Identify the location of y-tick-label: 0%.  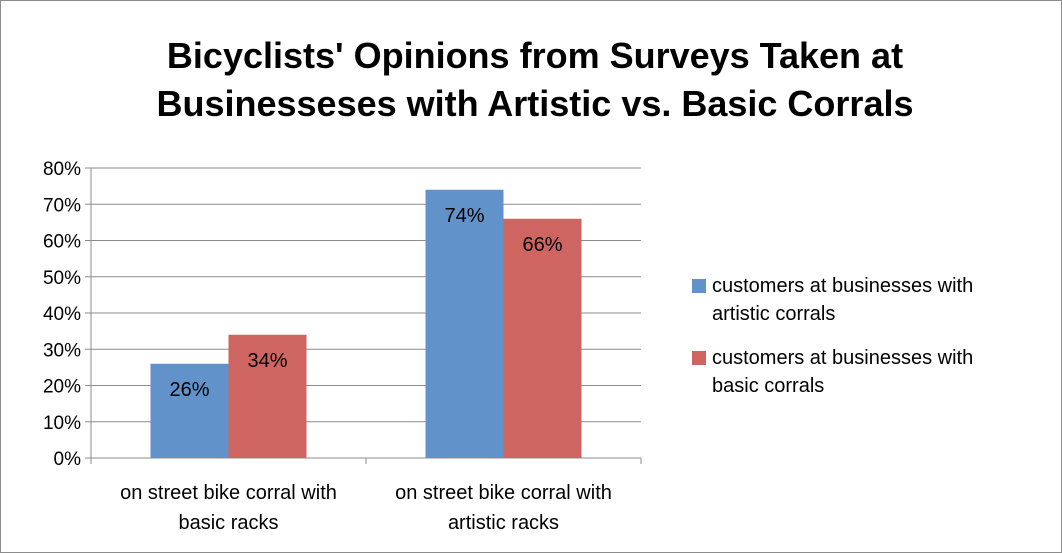
(68, 459).